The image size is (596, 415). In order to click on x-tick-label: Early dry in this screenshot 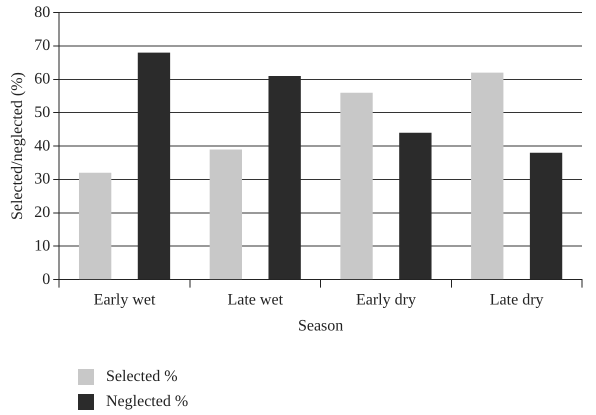, I will do `click(386, 299)`.